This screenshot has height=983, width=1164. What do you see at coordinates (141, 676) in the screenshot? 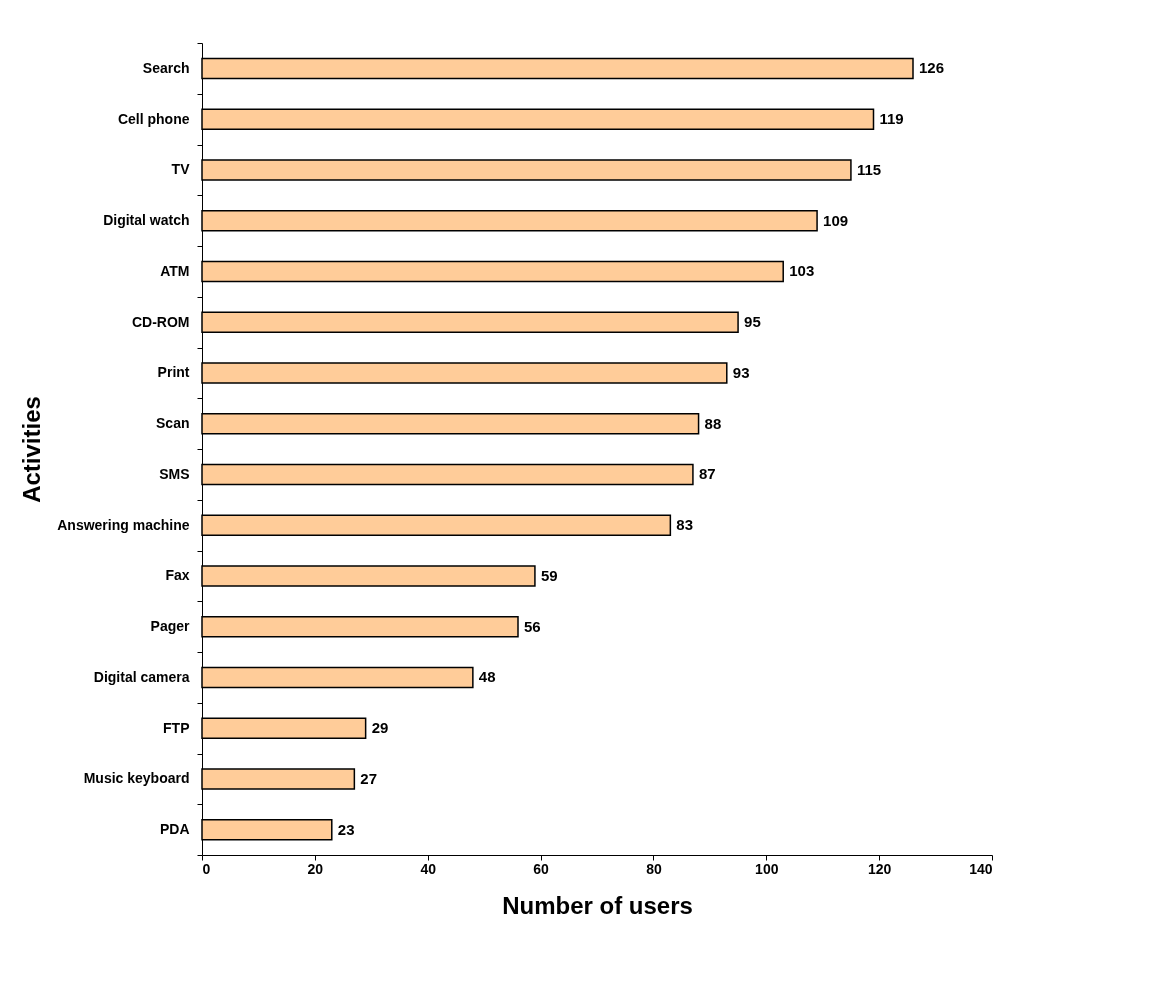
I see `y-tick-label: Digital camera` at bounding box center [141, 676].